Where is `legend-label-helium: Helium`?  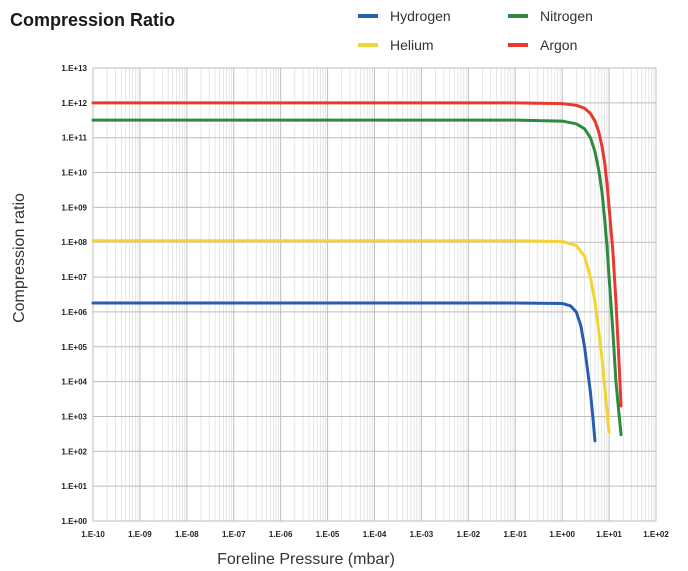
legend-label-helium: Helium is located at coordinates (412, 45).